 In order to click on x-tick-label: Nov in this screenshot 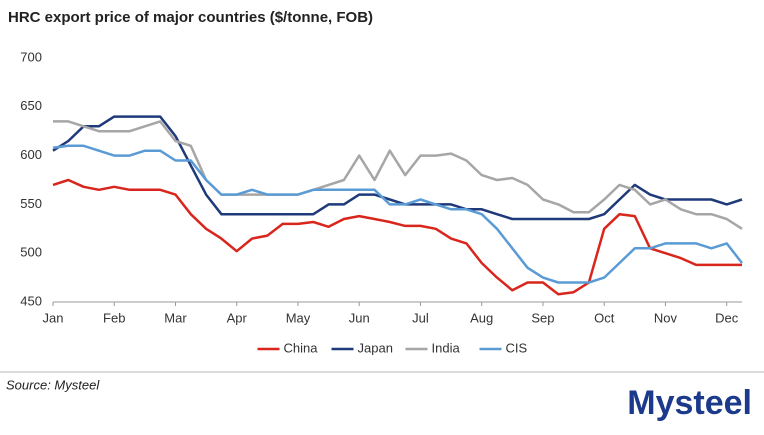, I will do `click(666, 317)`.